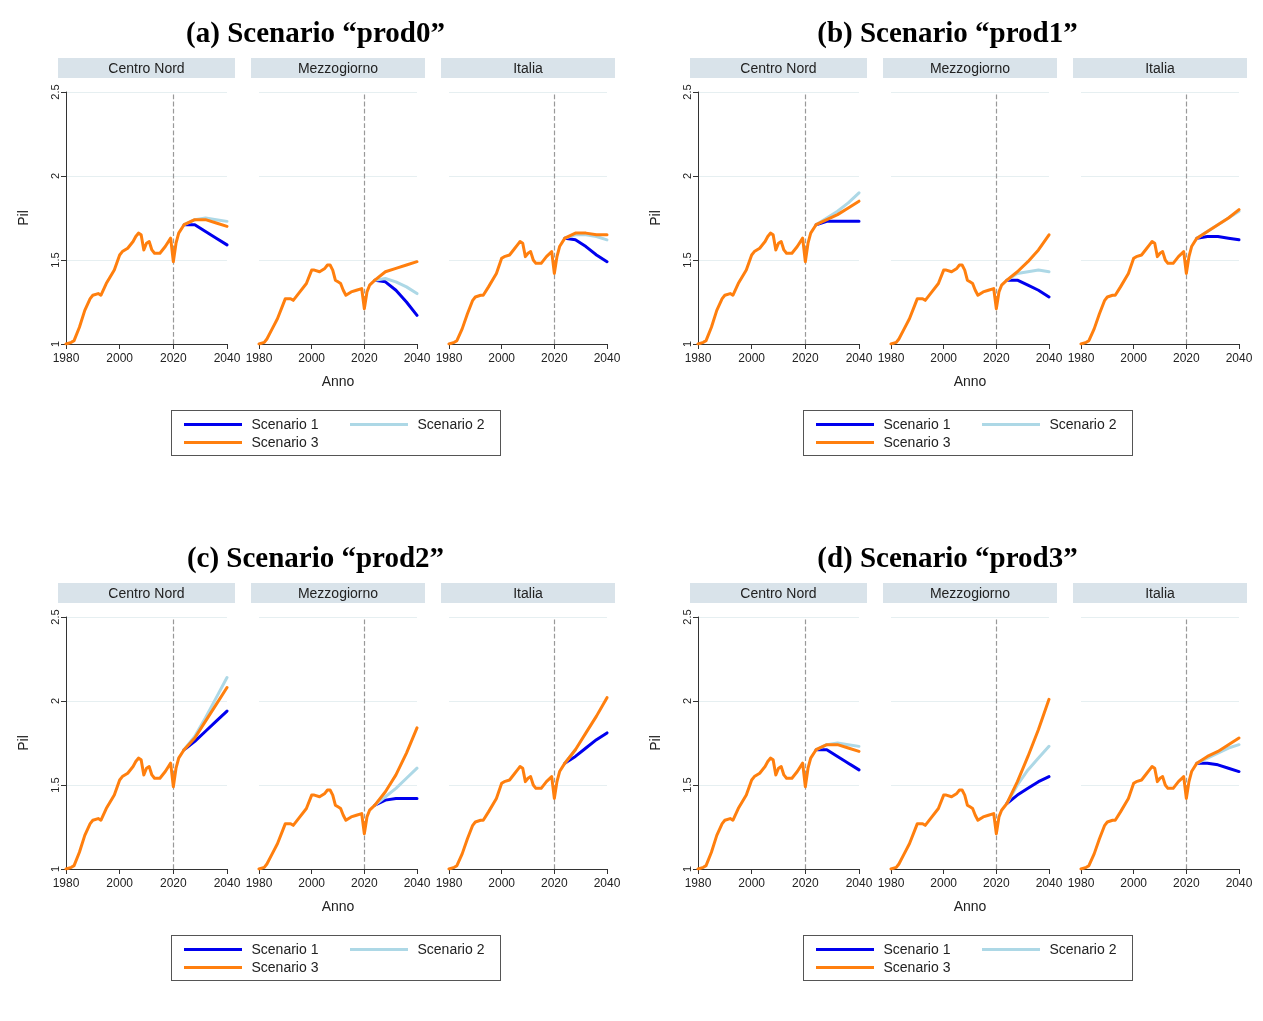 Image resolution: width=1263 pixels, height=1021 pixels. What do you see at coordinates (947, 32) in the screenshot?
I see `text: (b) Scenario “prod1”` at bounding box center [947, 32].